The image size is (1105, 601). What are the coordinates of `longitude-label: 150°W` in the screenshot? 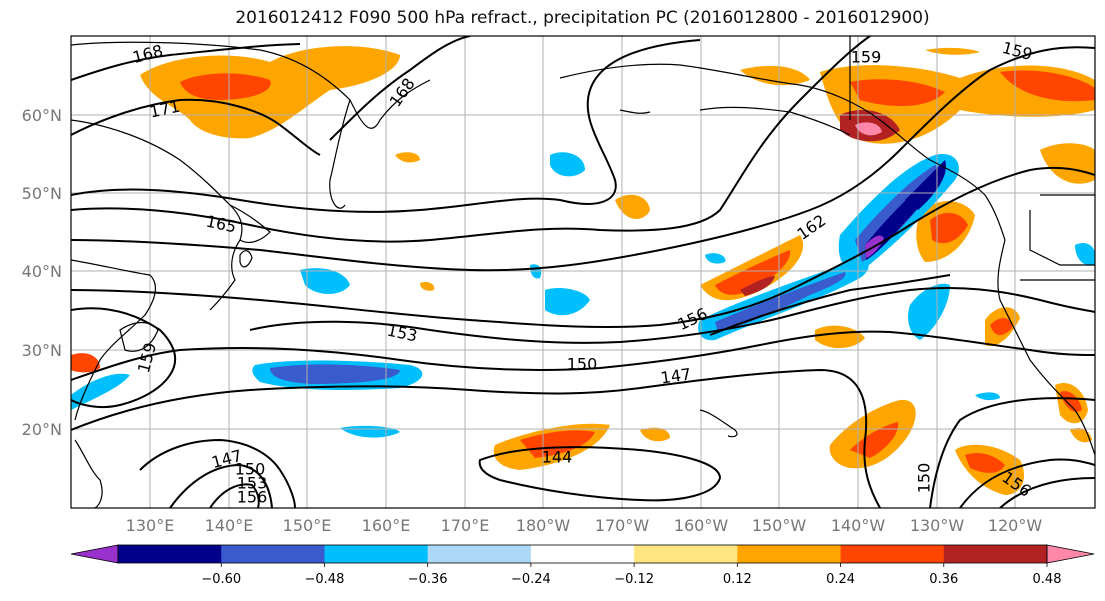 It's located at (779, 525).